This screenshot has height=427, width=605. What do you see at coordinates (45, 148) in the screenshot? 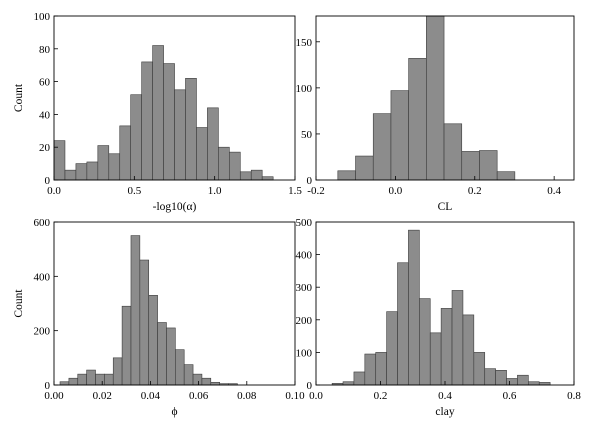
I see `y-tick-label: 20` at bounding box center [45, 148].